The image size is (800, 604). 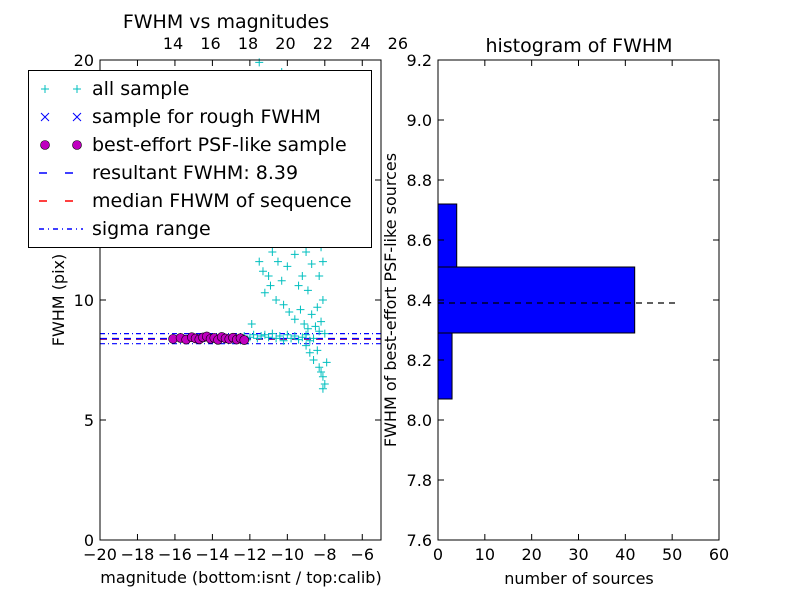 What do you see at coordinates (200, 89) in the screenshot?
I see `legend-entry-all-sample: all sample` at bounding box center [200, 89].